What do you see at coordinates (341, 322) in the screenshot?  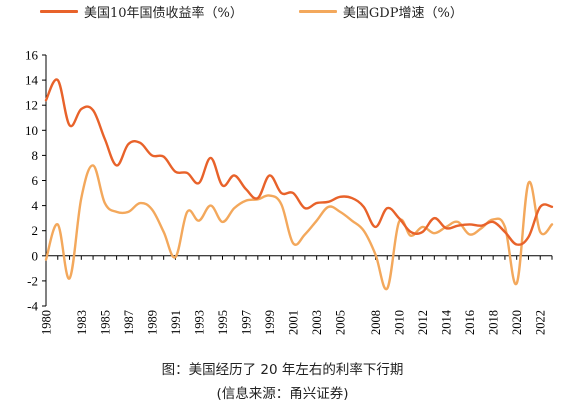 I see `x-tick-label: 2005` at bounding box center [341, 322].